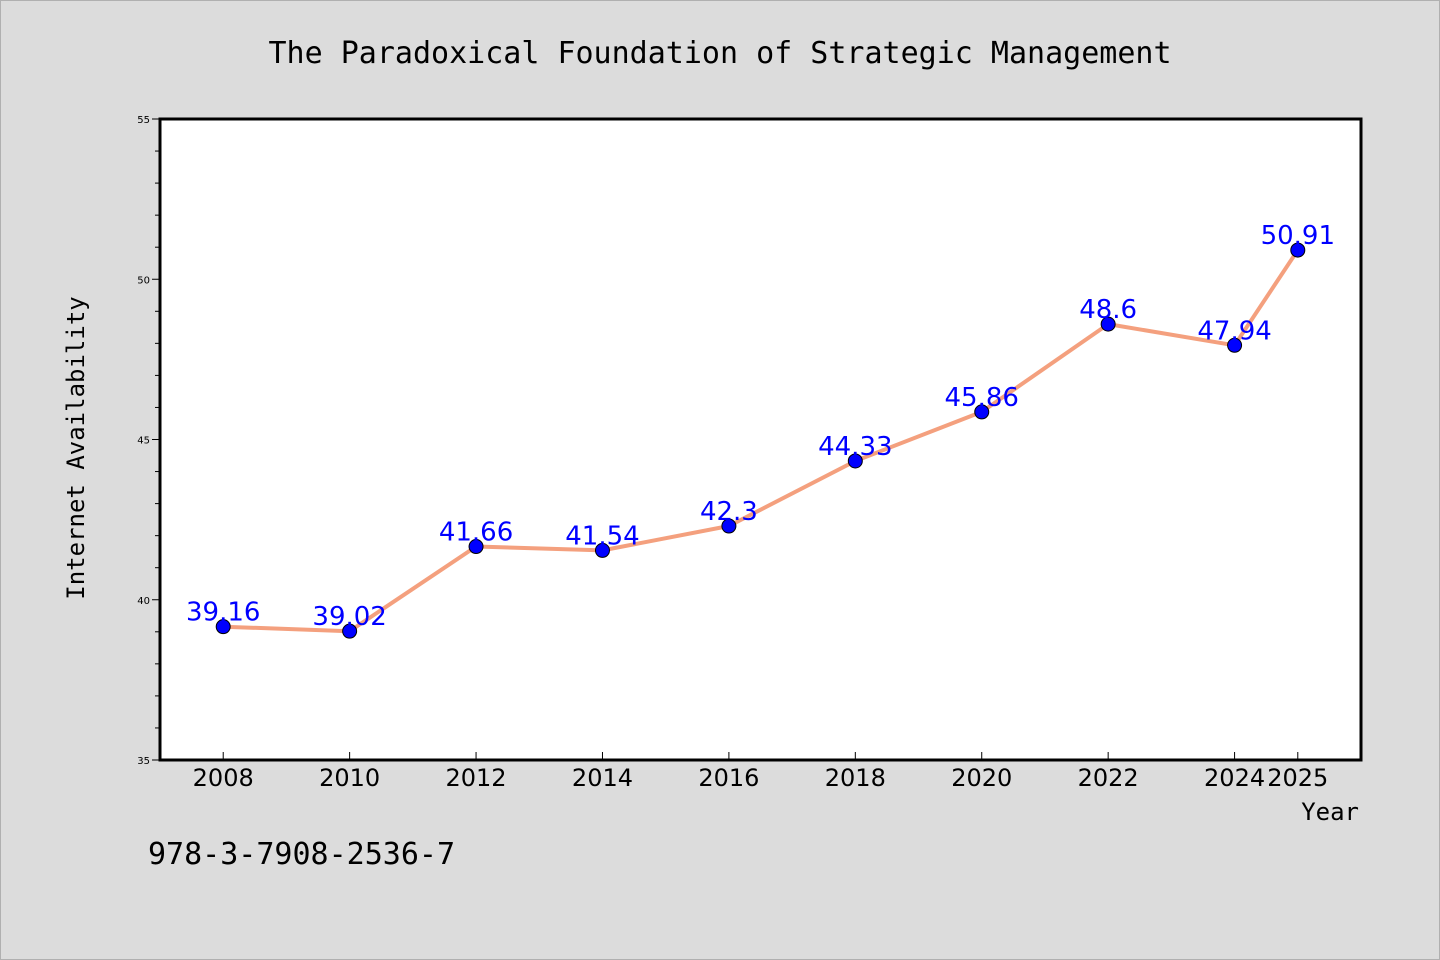 This screenshot has width=1440, height=960. What do you see at coordinates (143, 441) in the screenshot?
I see `y-tick-label: 45` at bounding box center [143, 441].